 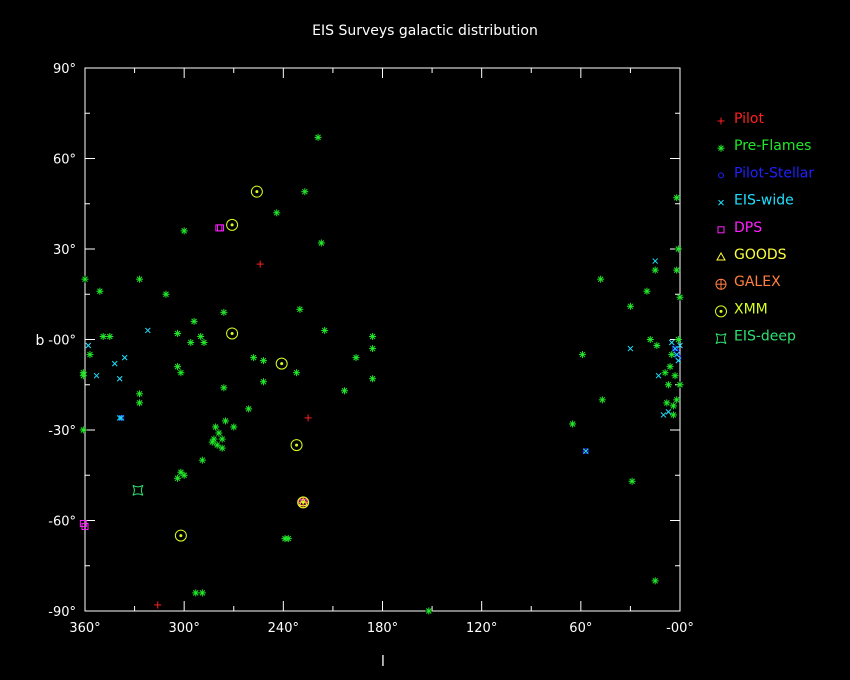 What do you see at coordinates (772, 146) in the screenshot?
I see `legend-label-pre-flames: Pre-Flames` at bounding box center [772, 146].